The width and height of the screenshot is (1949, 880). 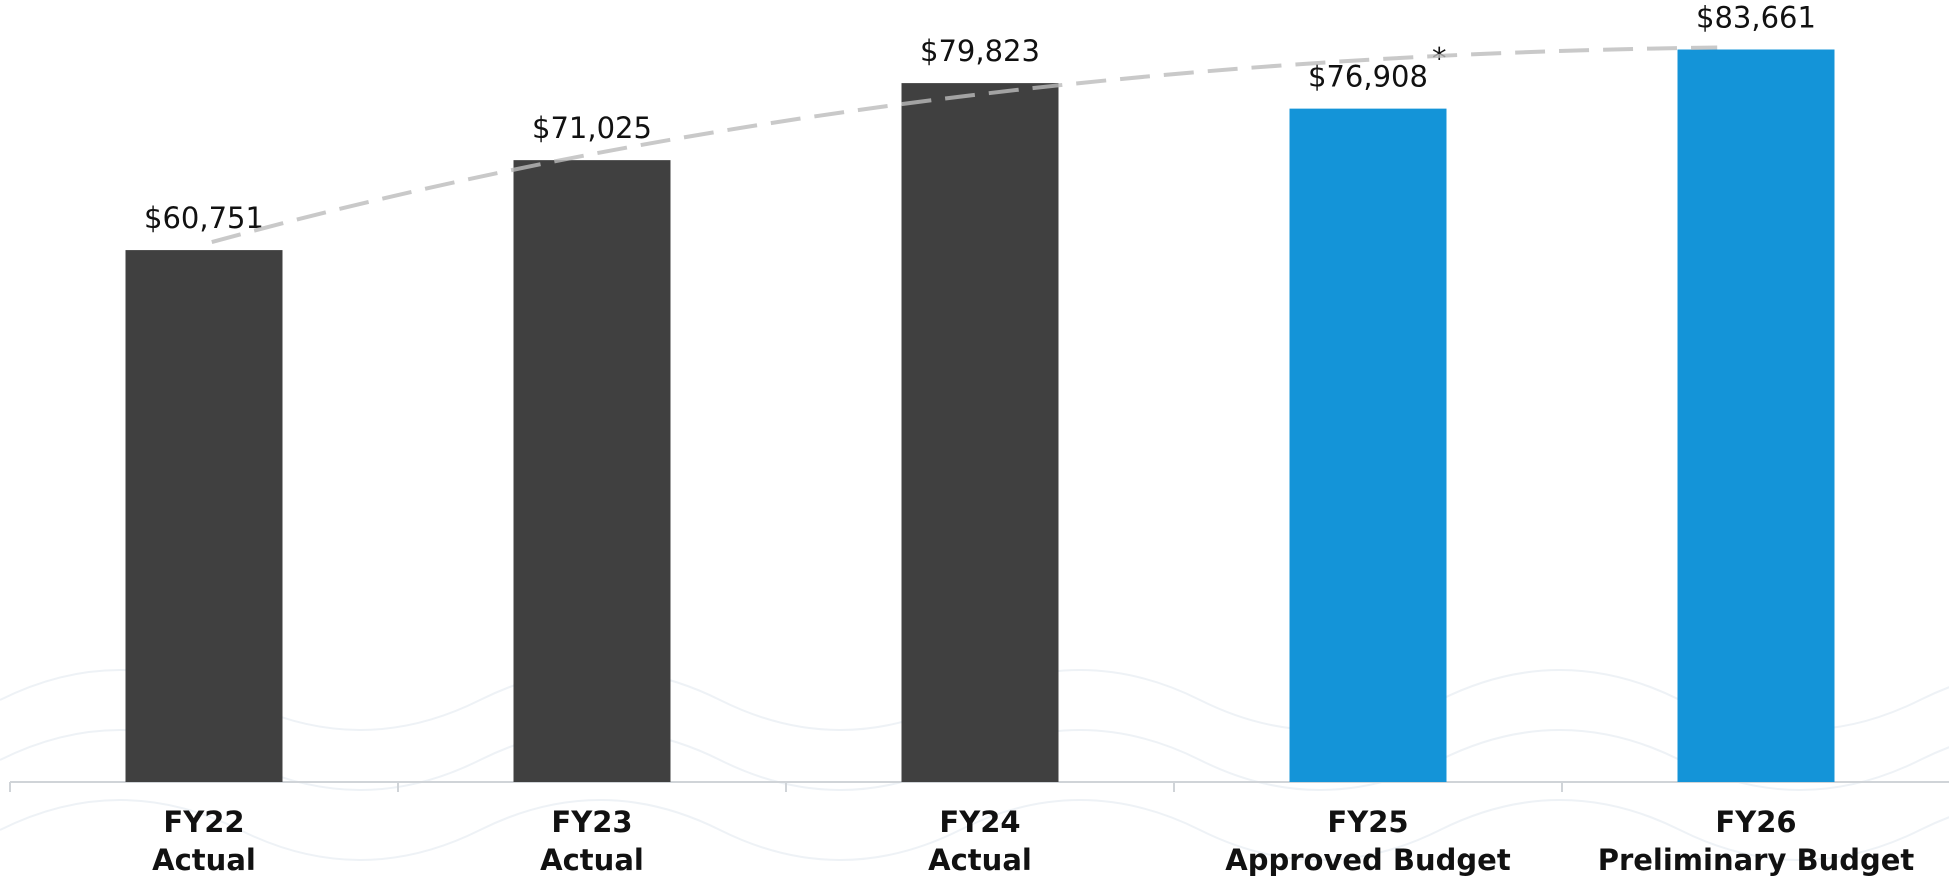 I want to click on value-label: $60,751, so click(x=204, y=218).